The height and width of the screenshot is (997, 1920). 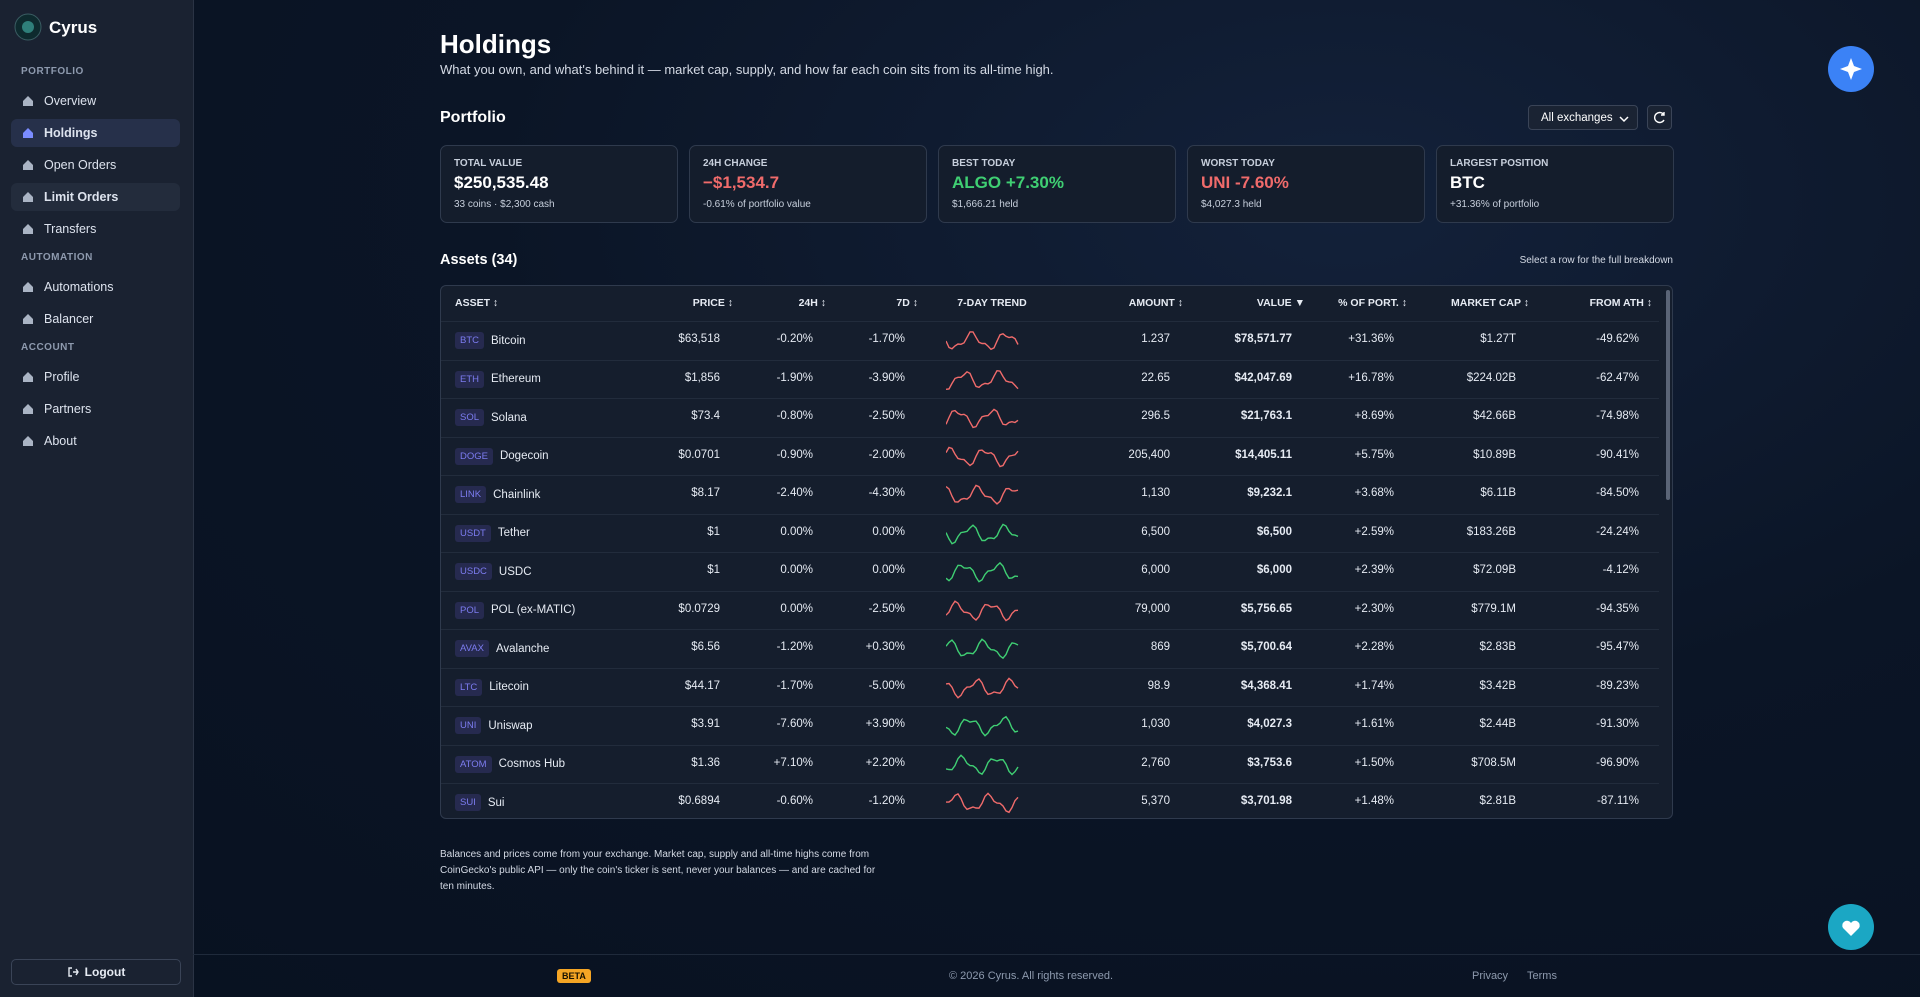 What do you see at coordinates (95, 319) in the screenshot?
I see `nav-item: Balancer` at bounding box center [95, 319].